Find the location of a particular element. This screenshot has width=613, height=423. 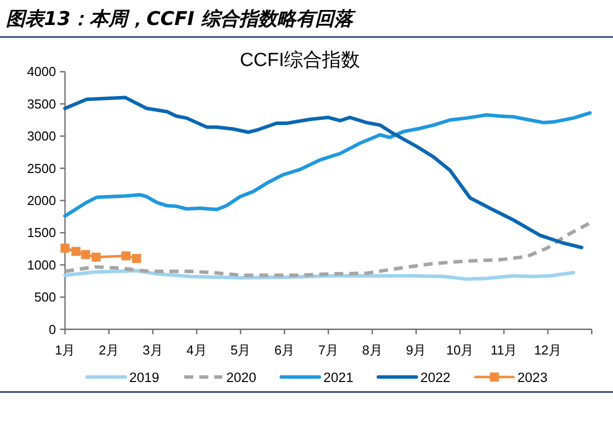

ytick-label: 2500 is located at coordinates (41, 168).